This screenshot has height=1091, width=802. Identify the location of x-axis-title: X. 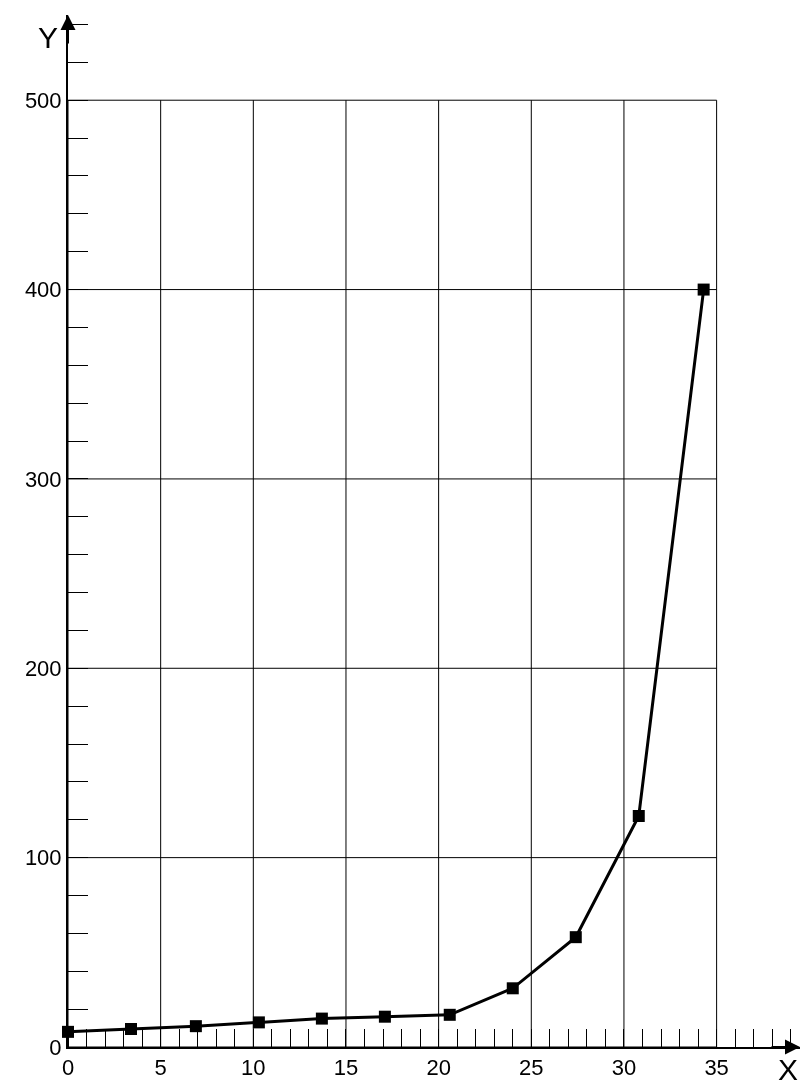
(788, 1069).